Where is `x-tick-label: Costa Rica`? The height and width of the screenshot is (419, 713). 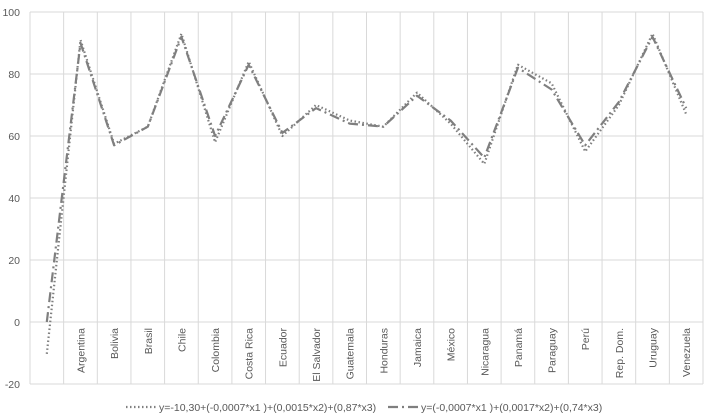 x-tick-label: Costa Rica is located at coordinates (250, 354).